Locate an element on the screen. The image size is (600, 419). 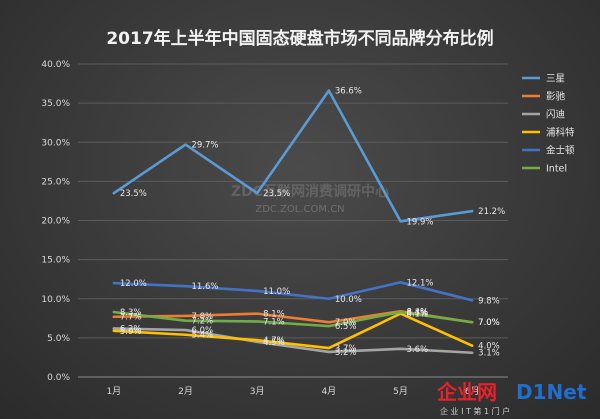
legend-label: Intel is located at coordinates (556, 169).